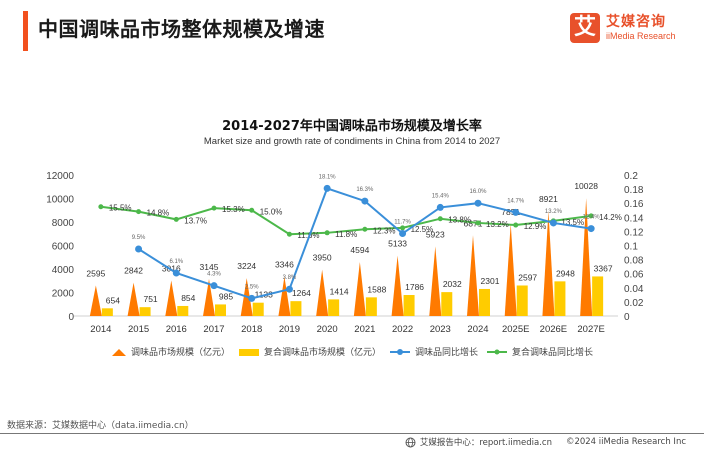 The image size is (704, 451). What do you see at coordinates (572, 222) in the screenshot?
I see `compound-growth-label: 13.5%` at bounding box center [572, 222].